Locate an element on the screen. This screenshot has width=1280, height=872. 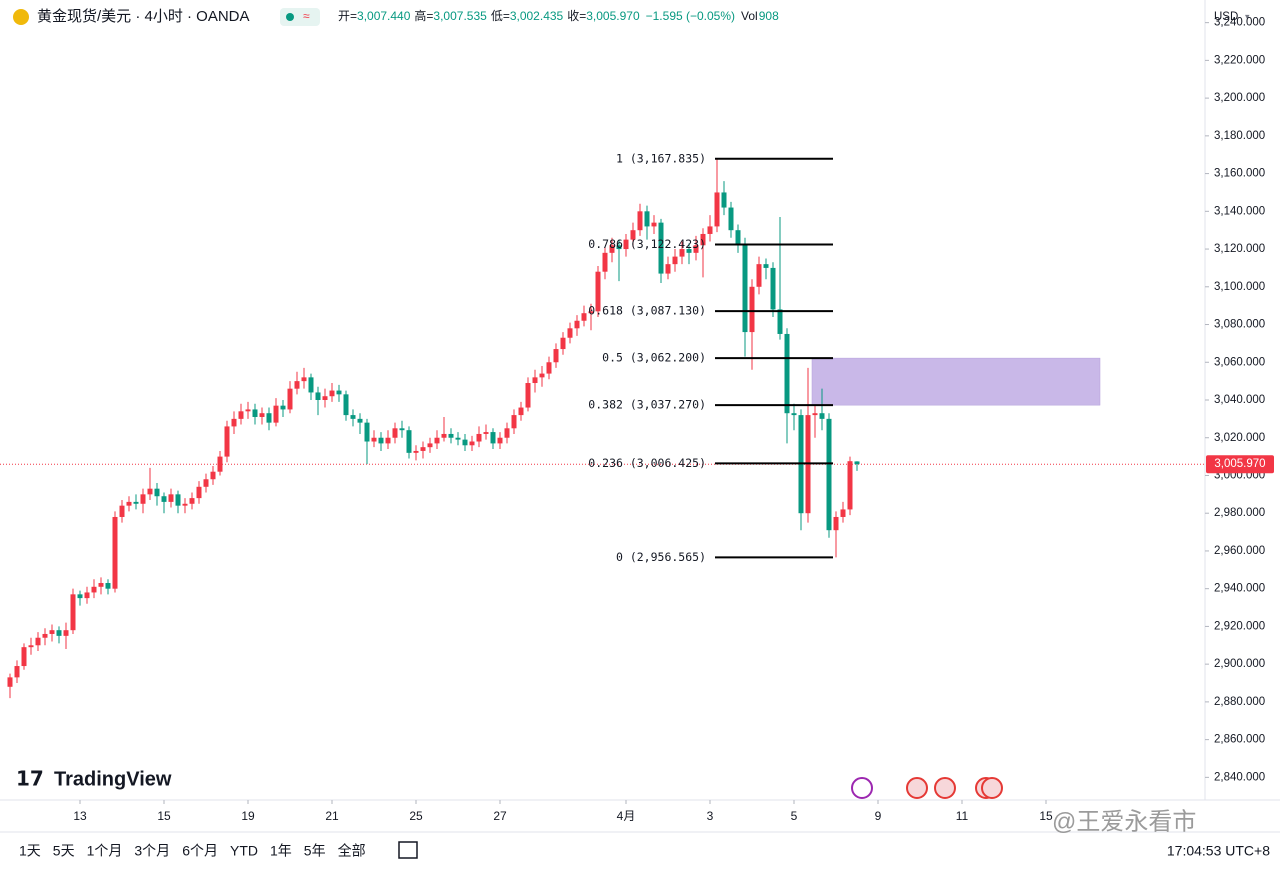
x-tick-label: 9 is located at coordinates (878, 816).